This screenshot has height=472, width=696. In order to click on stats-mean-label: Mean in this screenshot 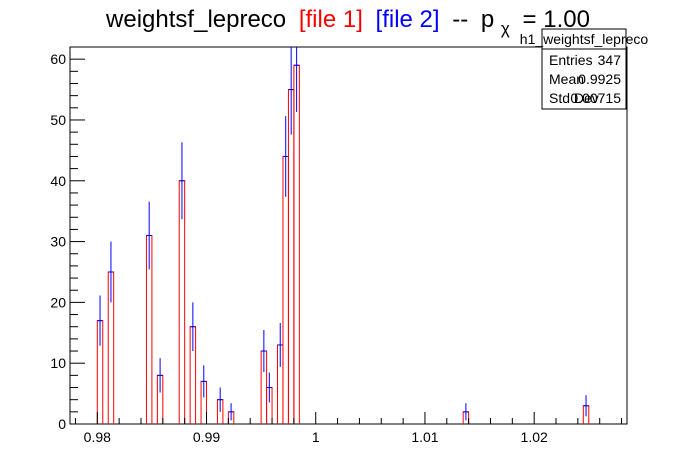, I will do `click(566, 79)`.